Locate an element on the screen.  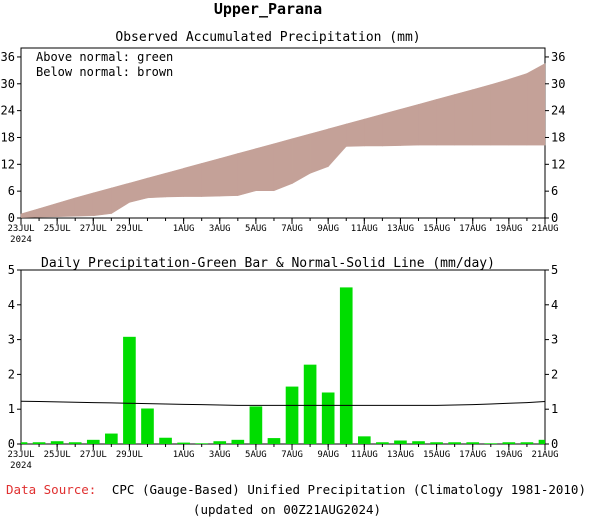
legend-above-normal: Above normal: green is located at coordinates (104, 57).